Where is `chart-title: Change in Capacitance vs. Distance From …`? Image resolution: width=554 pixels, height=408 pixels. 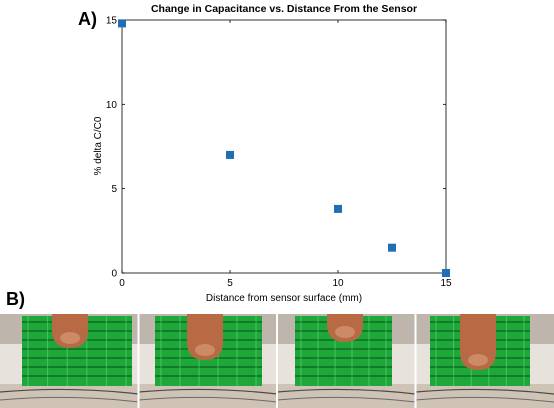 chart-title: Change in Capacitance vs. Distance From … is located at coordinates (284, 9).